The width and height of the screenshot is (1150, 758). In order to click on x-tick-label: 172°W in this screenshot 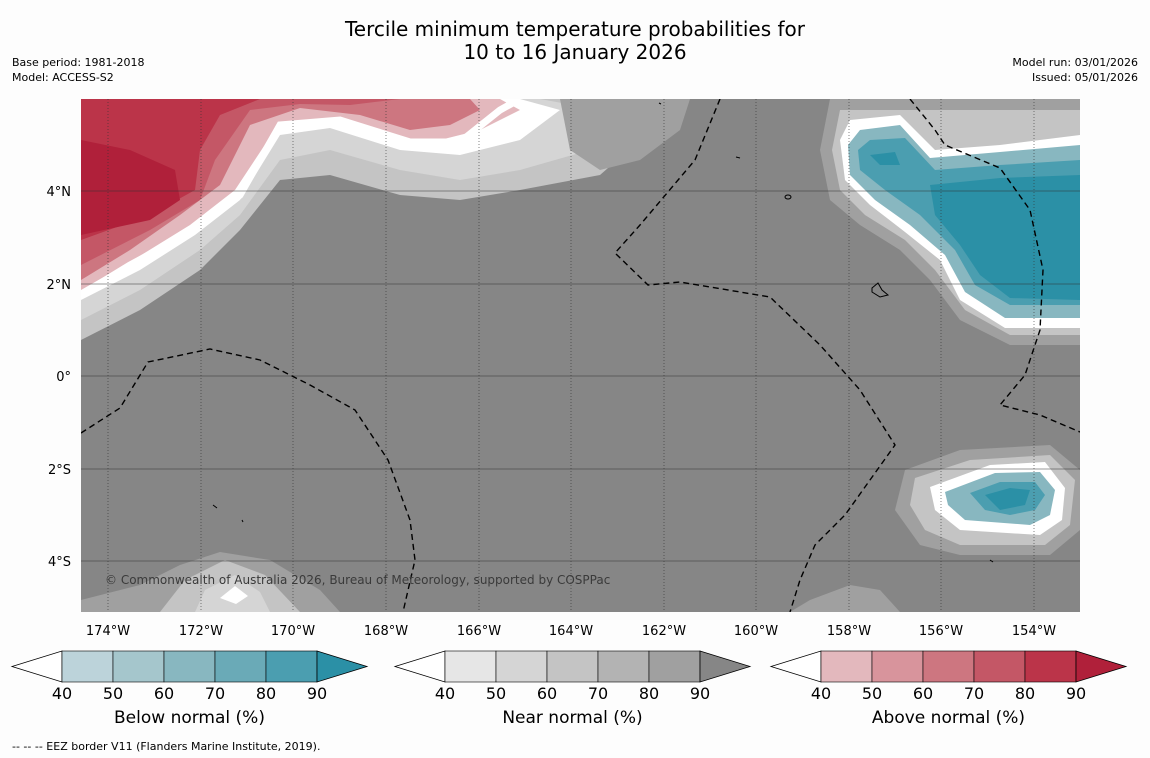, I will do `click(201, 631)`.